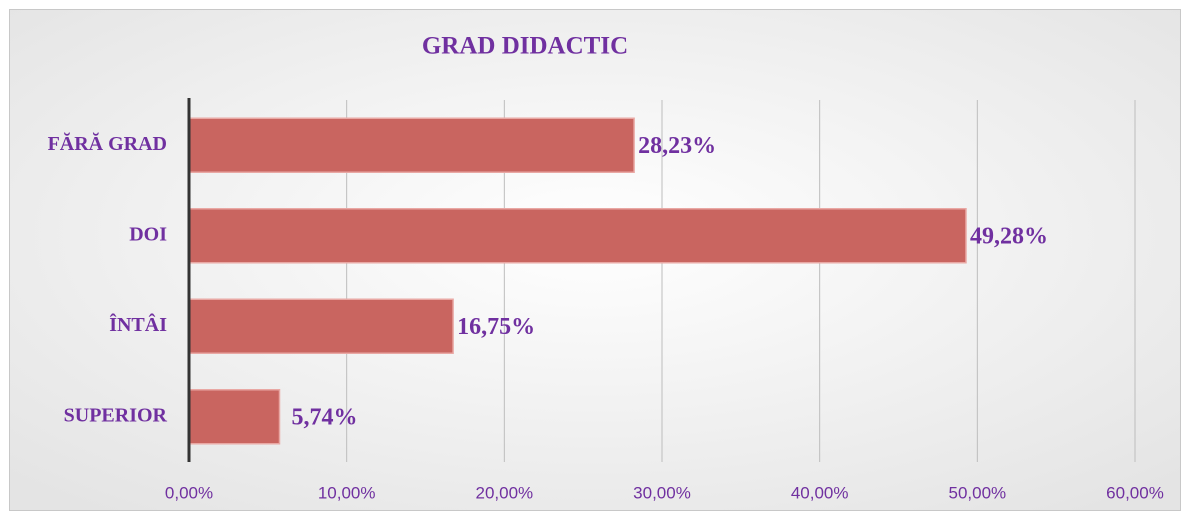 Image resolution: width=1190 pixels, height=520 pixels. I want to click on data-label: 49,28%, so click(1009, 236).